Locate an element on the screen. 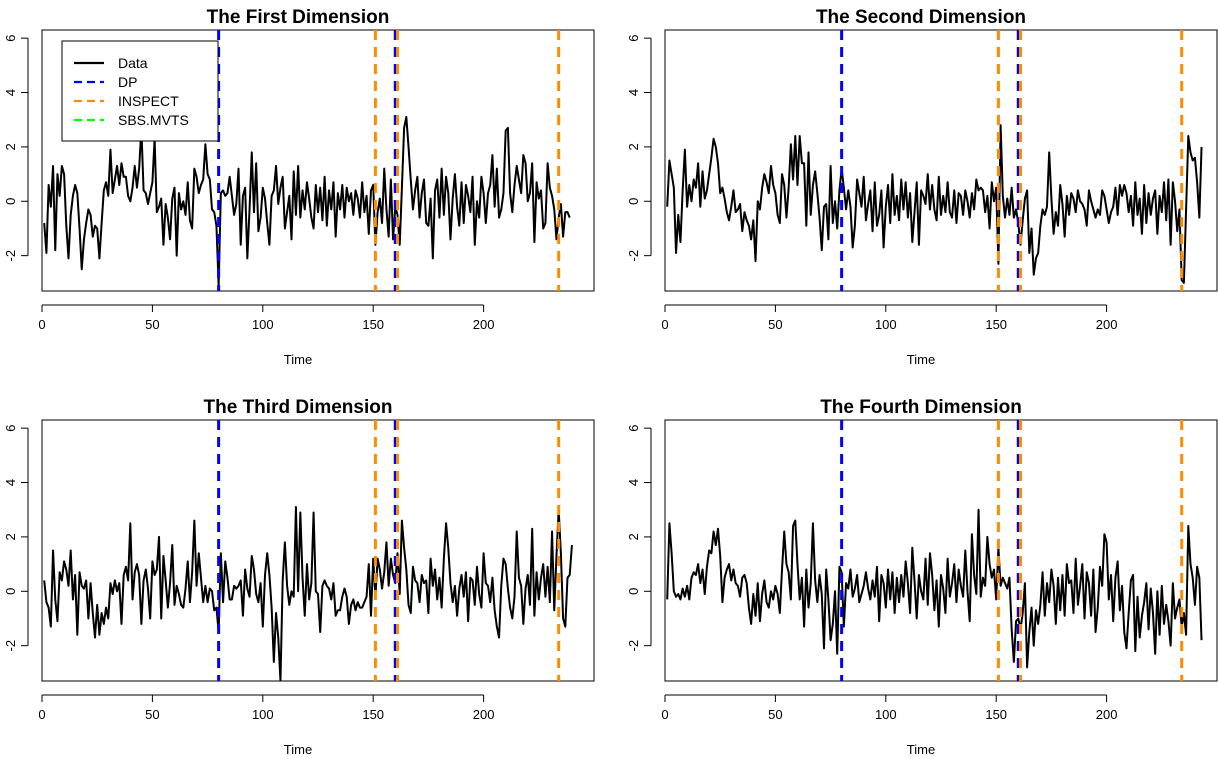  legend: Data DP INSPECT SBS.MVTS is located at coordinates (140, 91).